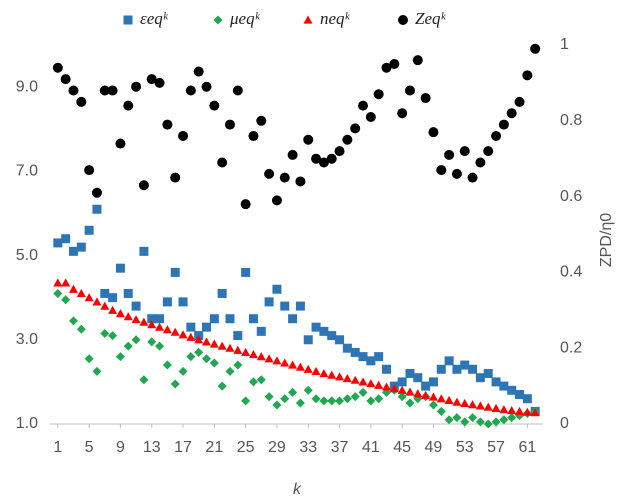 The height and width of the screenshot is (504, 625). What do you see at coordinates (57, 447) in the screenshot?
I see `x-tick-label: 1` at bounding box center [57, 447].